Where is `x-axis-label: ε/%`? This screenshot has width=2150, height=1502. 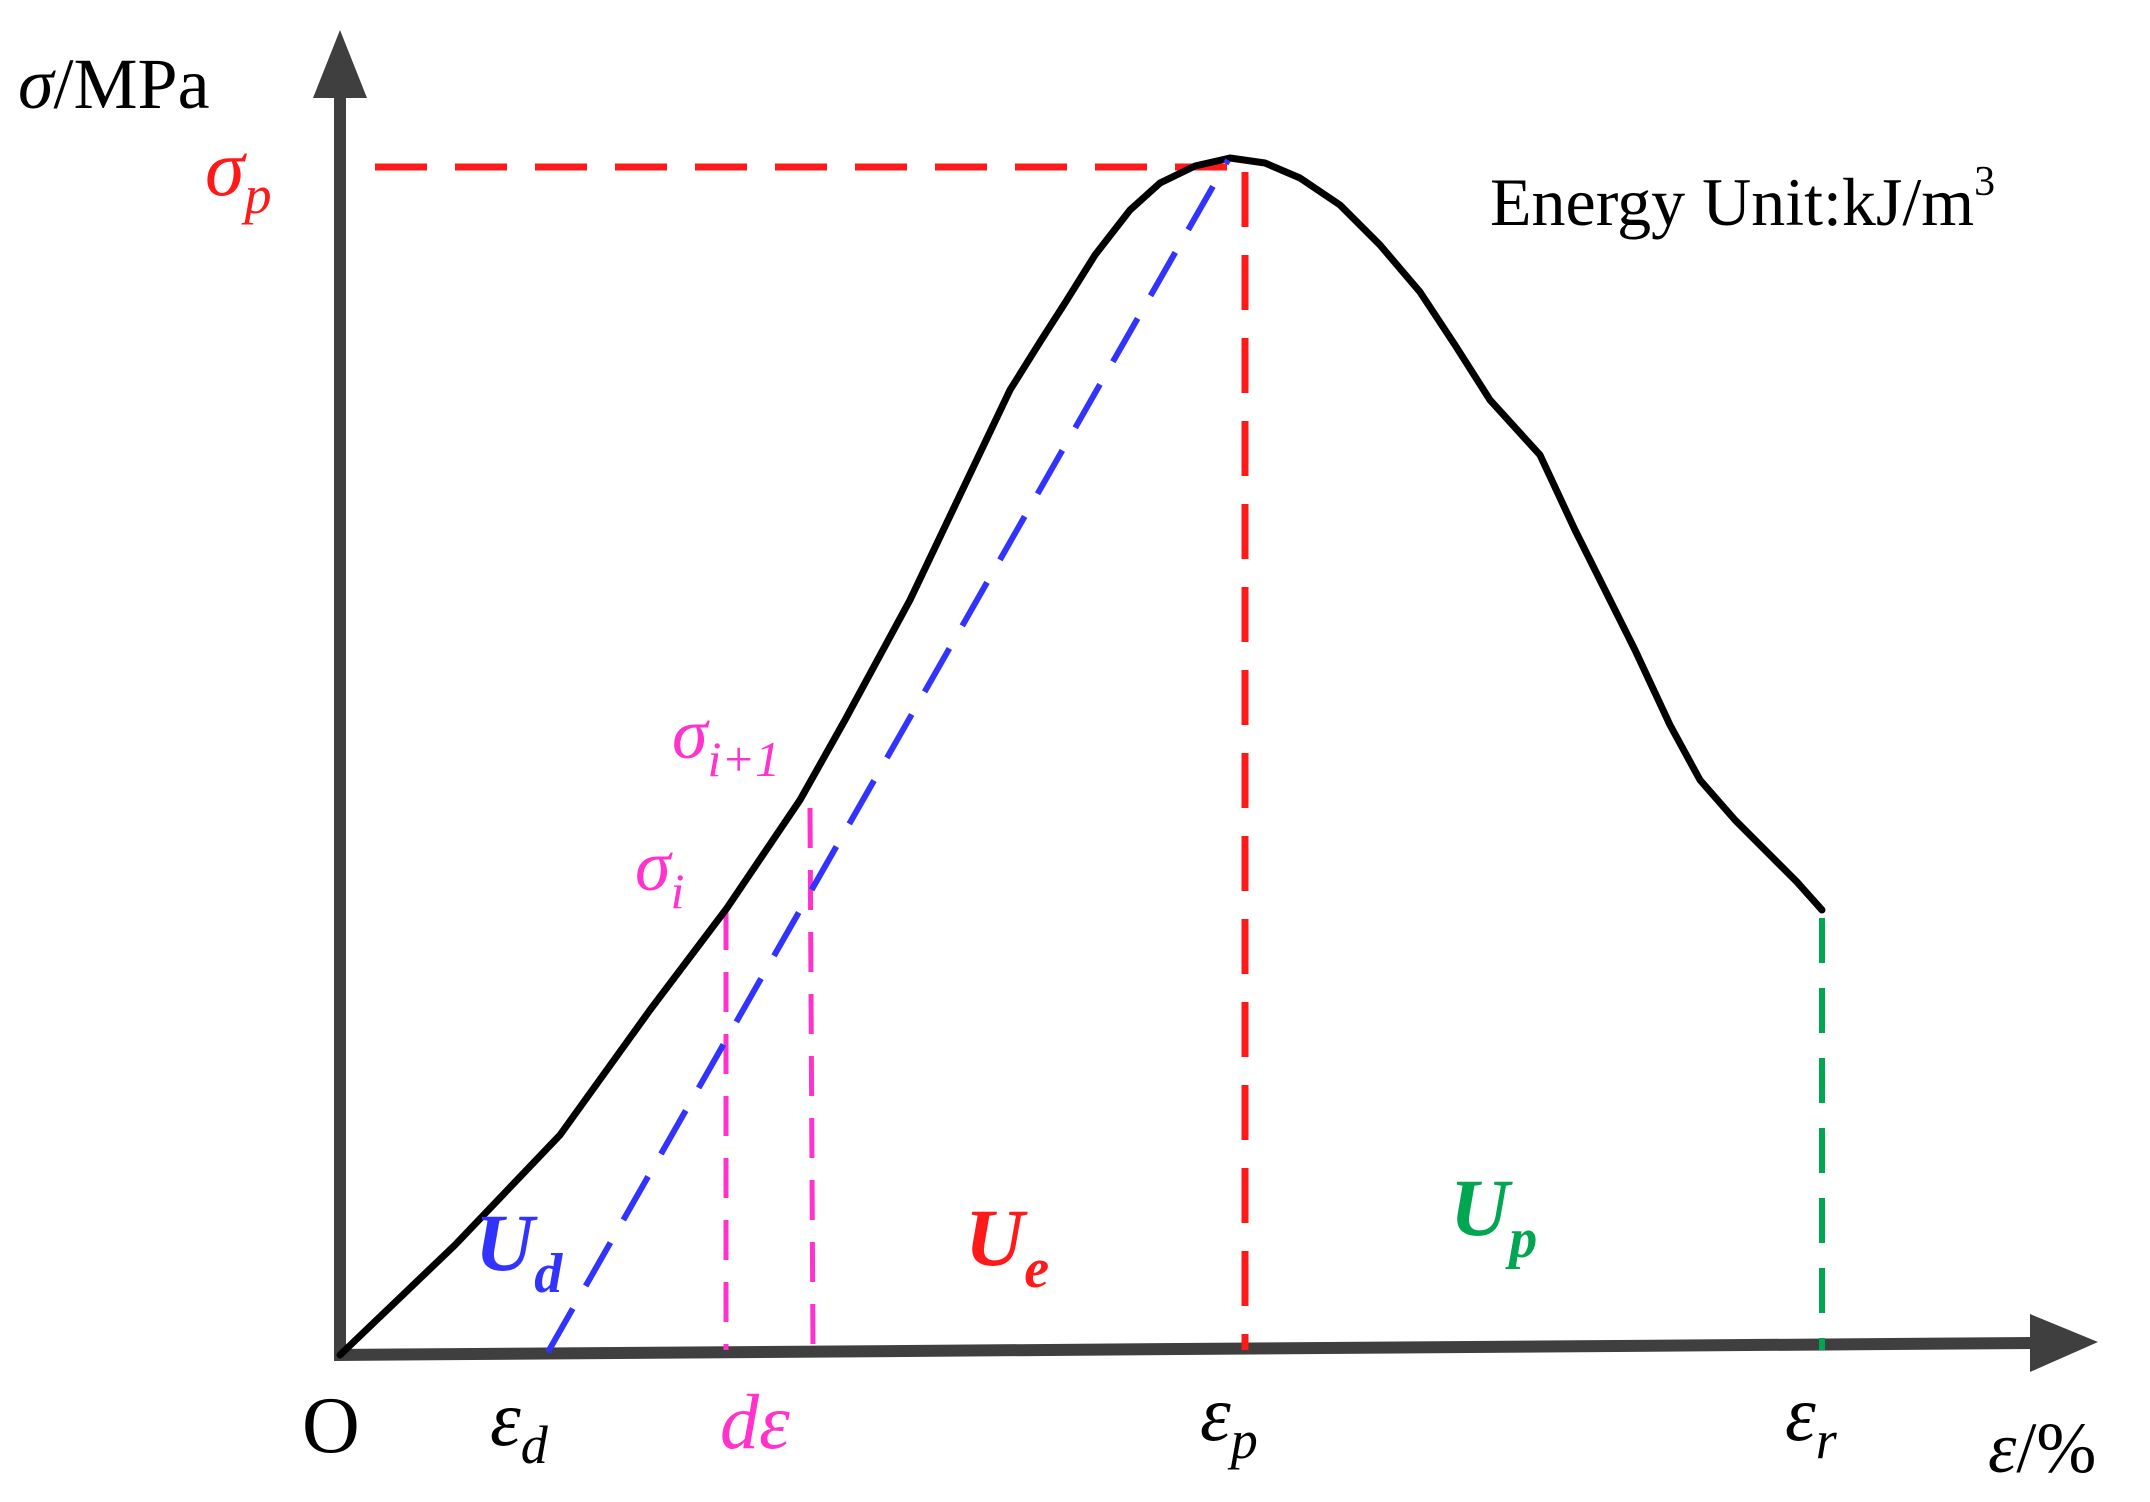 x-axis-label: ε/% is located at coordinates (2042, 1448).